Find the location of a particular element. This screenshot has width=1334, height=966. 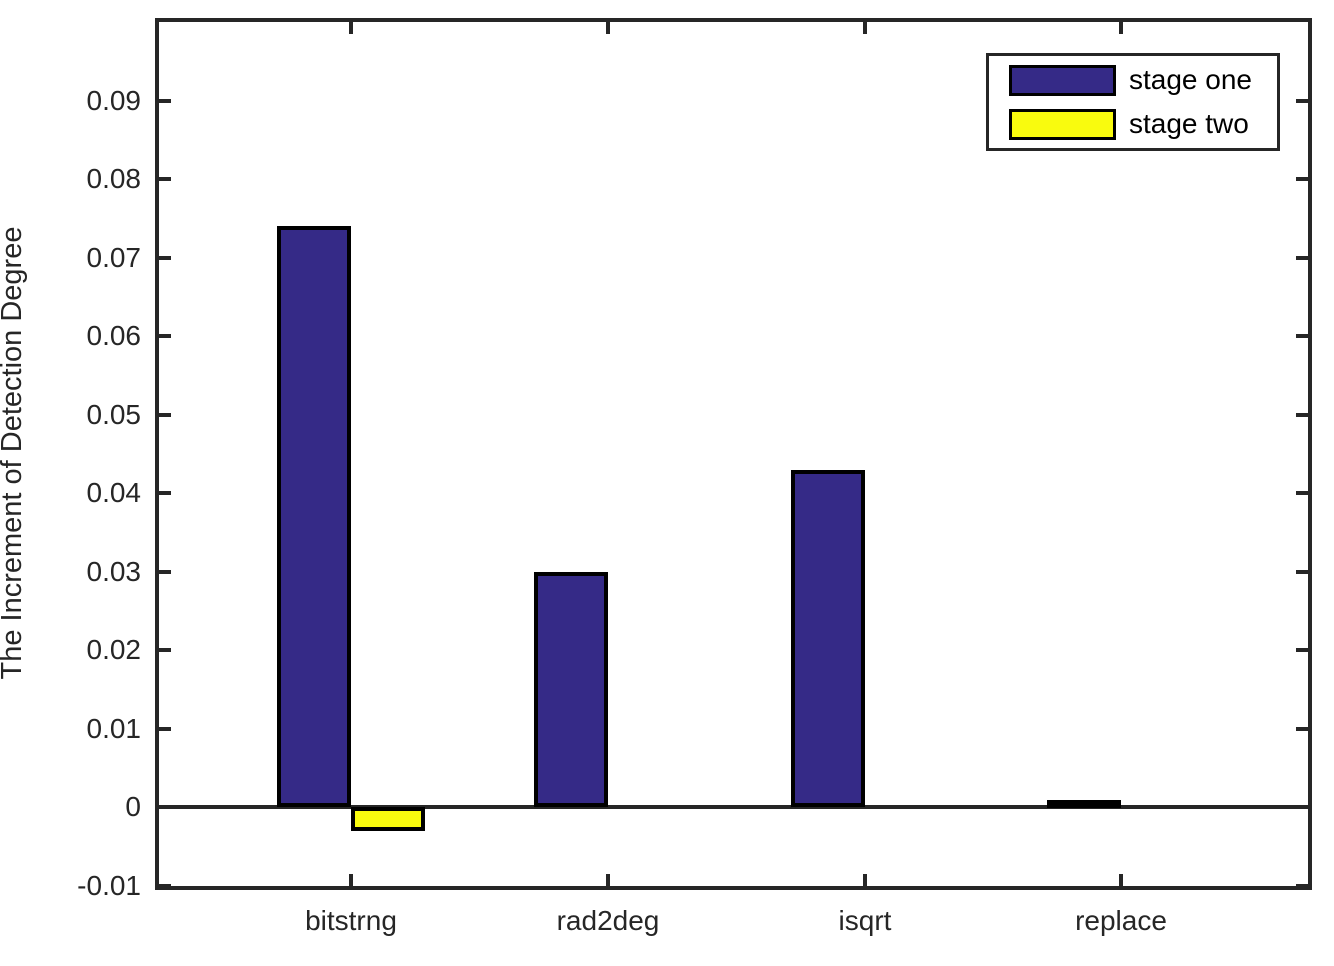

y-tick-label: 0.03 is located at coordinates (114, 571).